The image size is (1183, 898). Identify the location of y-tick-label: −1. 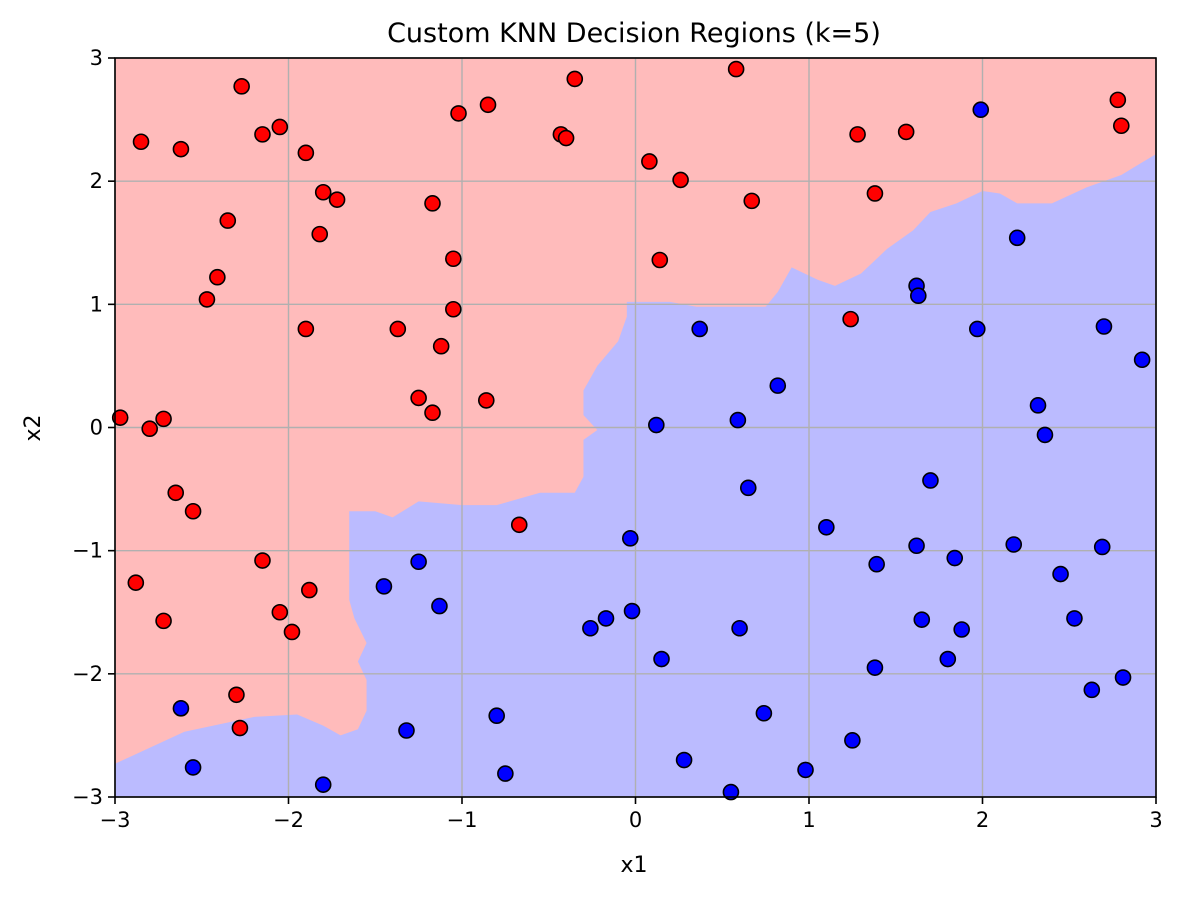
(87, 551).